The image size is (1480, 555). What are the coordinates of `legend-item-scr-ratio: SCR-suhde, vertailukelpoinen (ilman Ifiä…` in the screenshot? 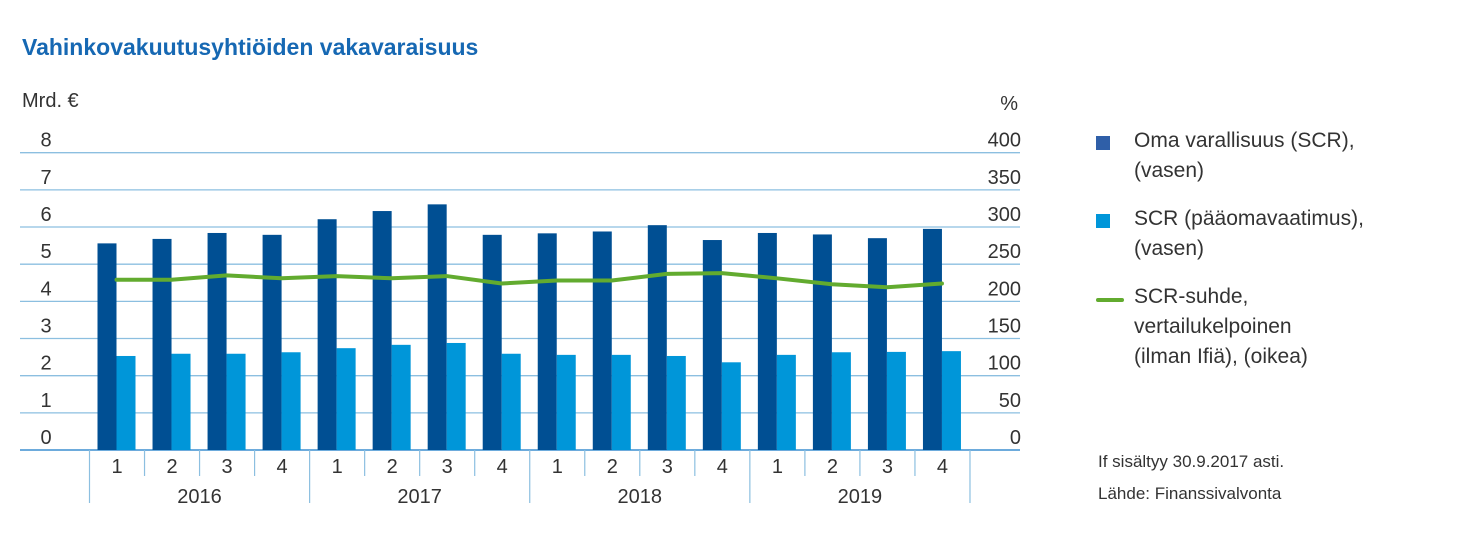 It's located at (1230, 327).